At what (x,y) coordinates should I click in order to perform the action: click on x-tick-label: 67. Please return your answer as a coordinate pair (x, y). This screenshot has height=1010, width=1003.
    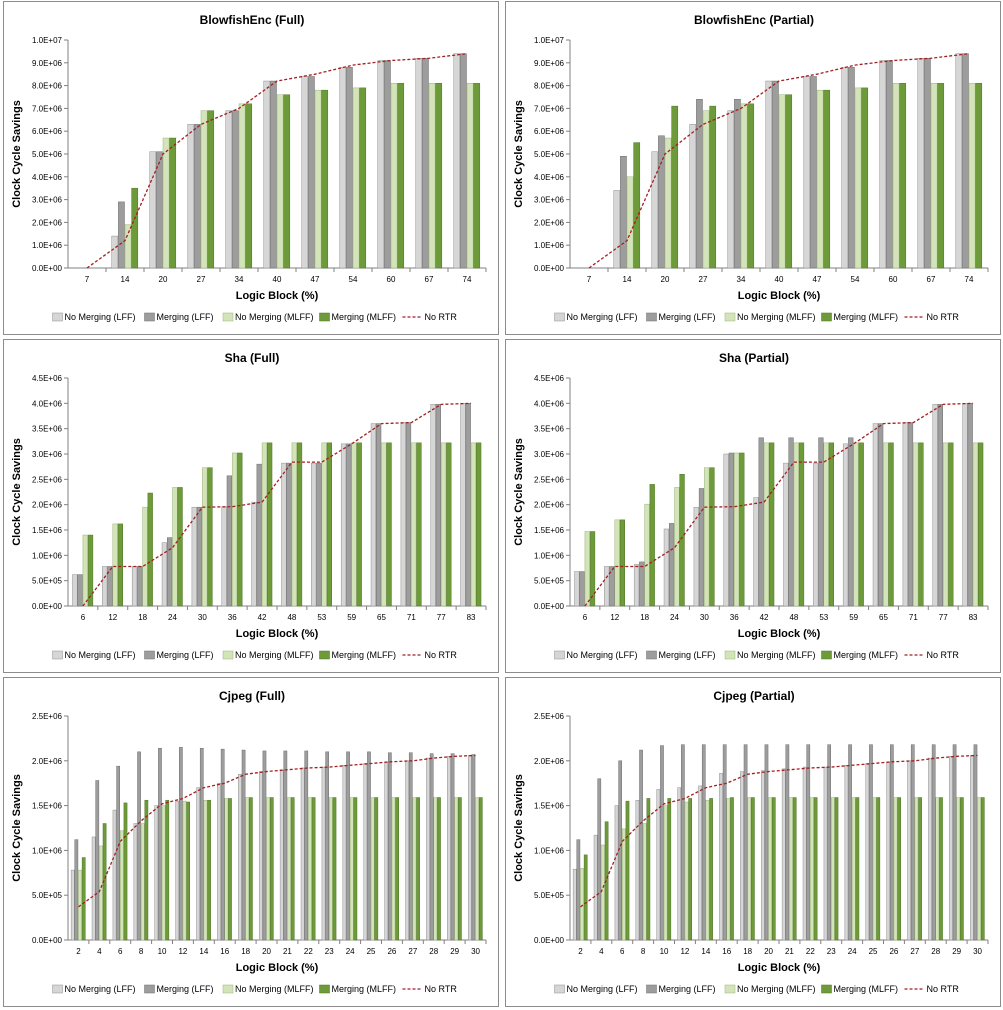
    Looking at the image, I should click on (931, 279).